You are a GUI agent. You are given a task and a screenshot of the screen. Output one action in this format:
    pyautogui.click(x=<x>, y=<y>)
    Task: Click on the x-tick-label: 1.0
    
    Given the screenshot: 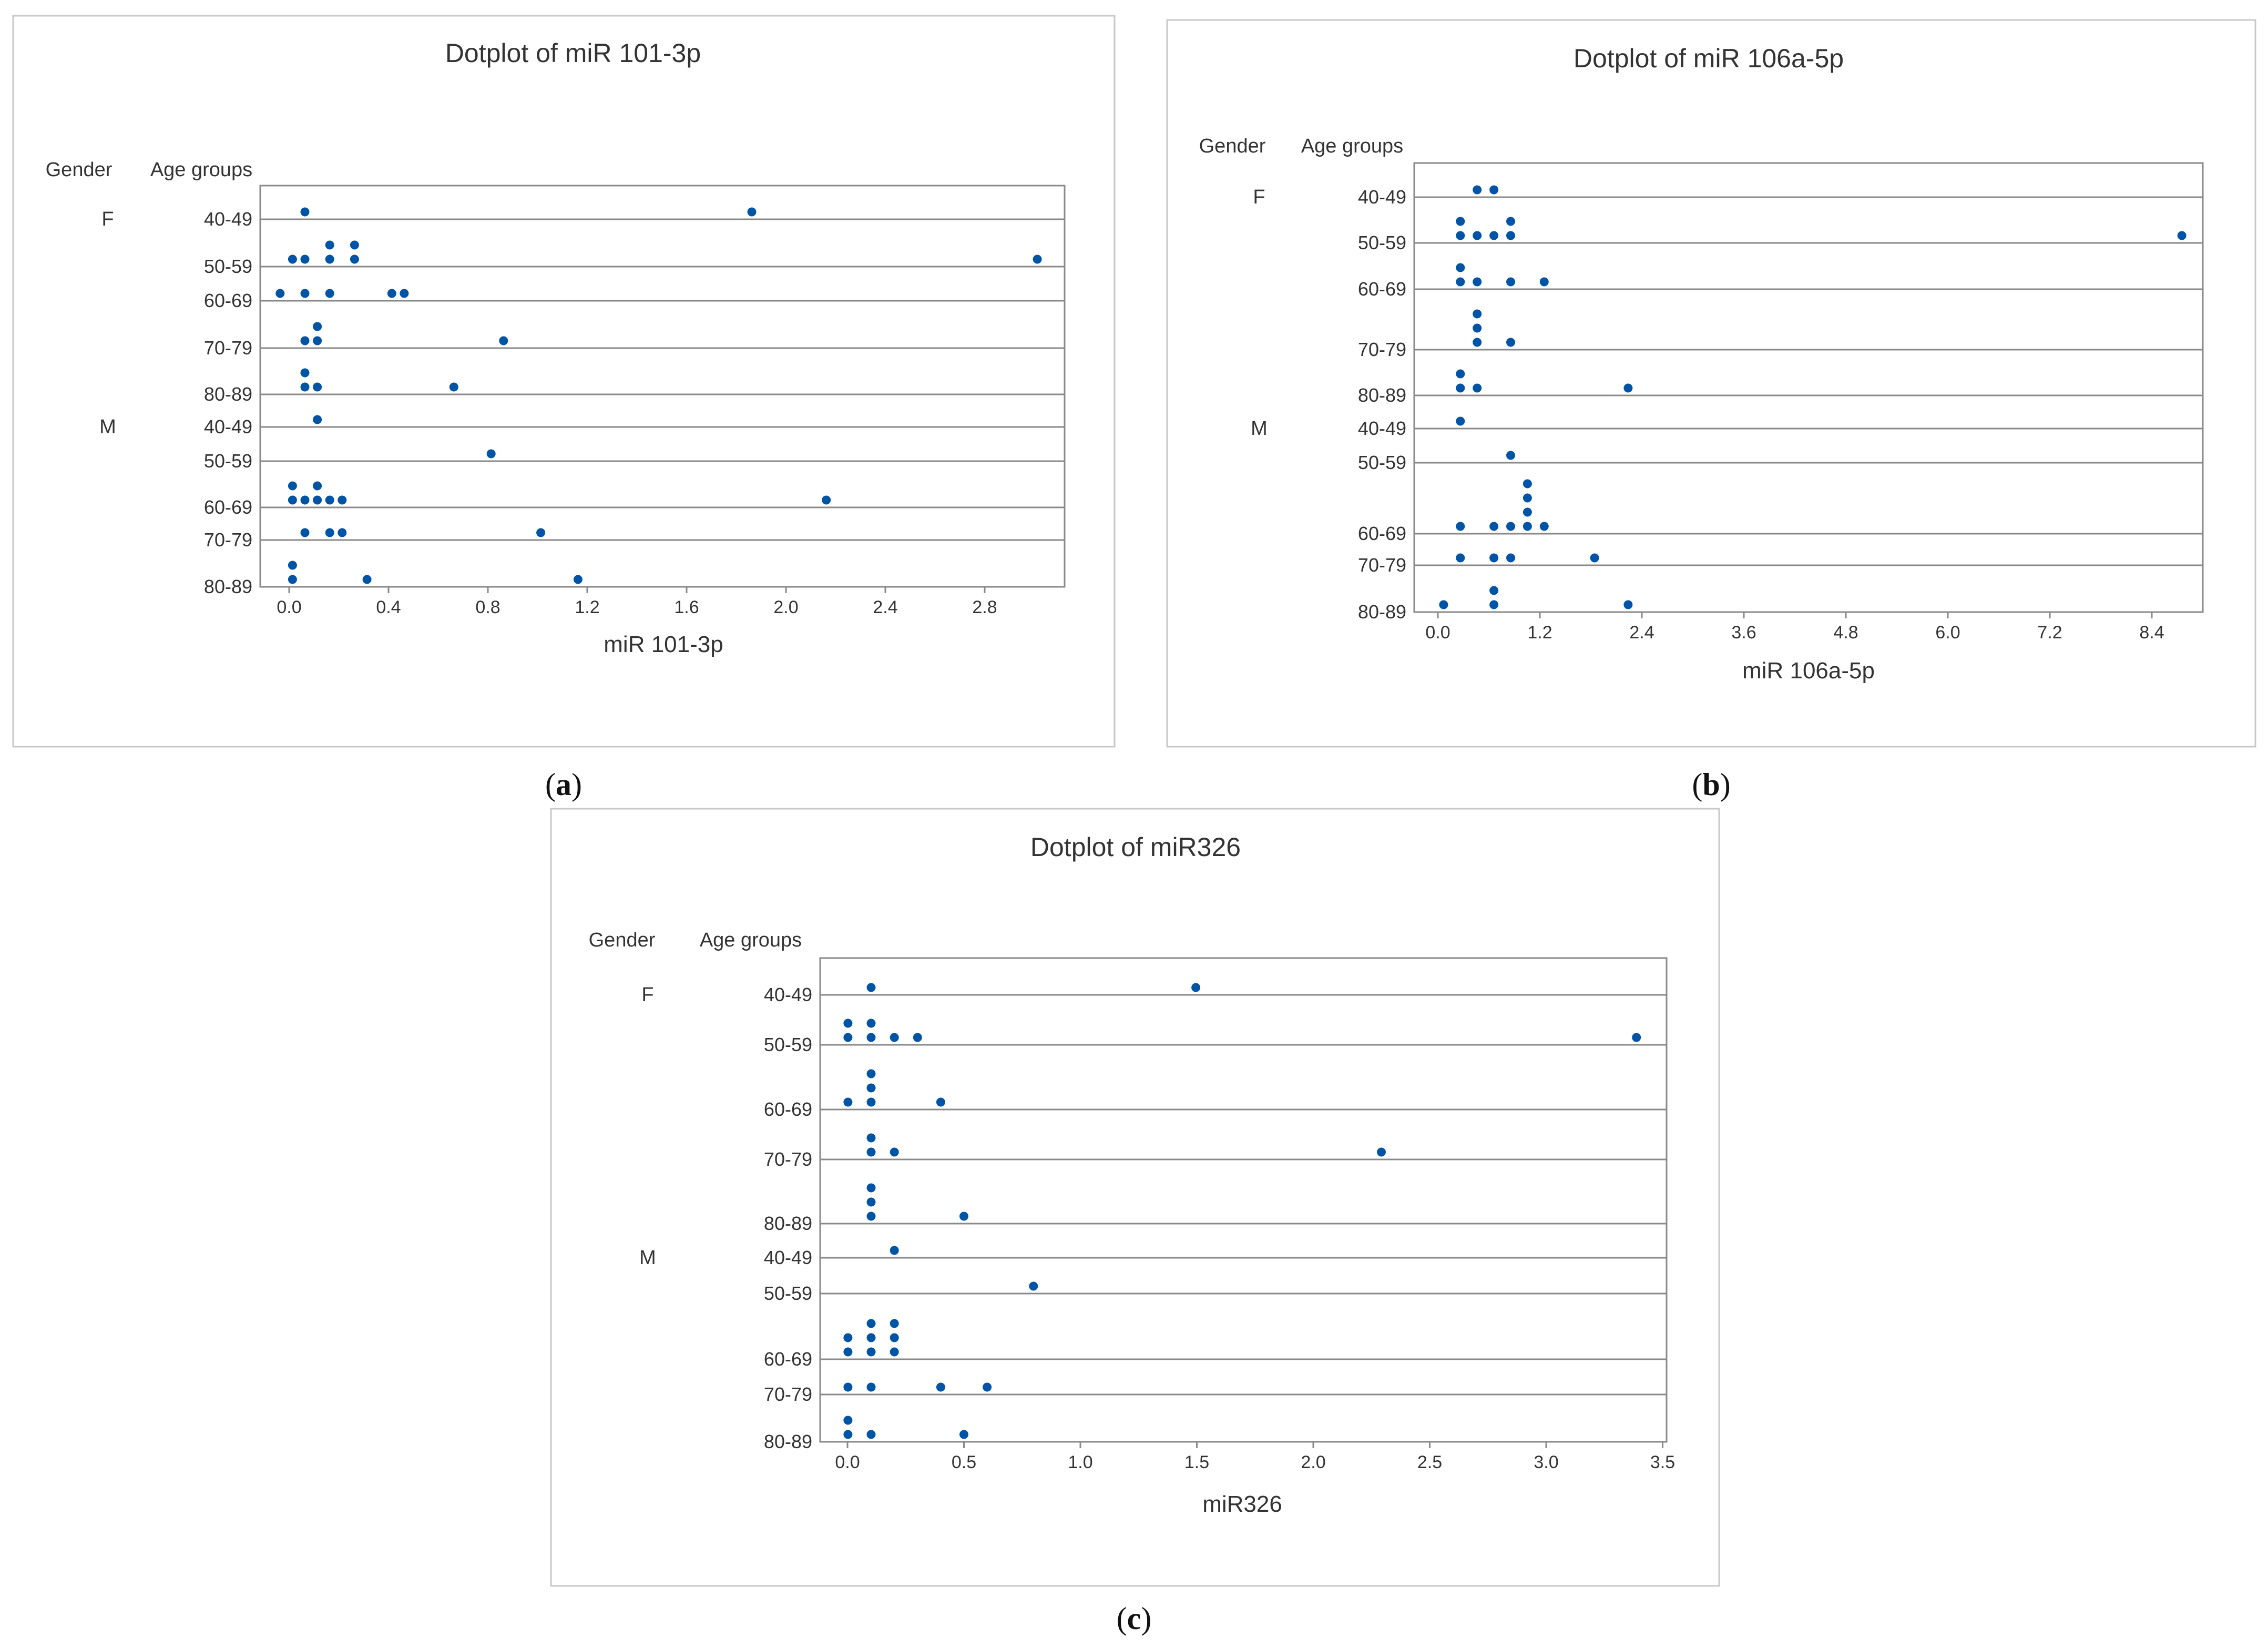 What is the action you would take?
    pyautogui.click(x=1080, y=1462)
    